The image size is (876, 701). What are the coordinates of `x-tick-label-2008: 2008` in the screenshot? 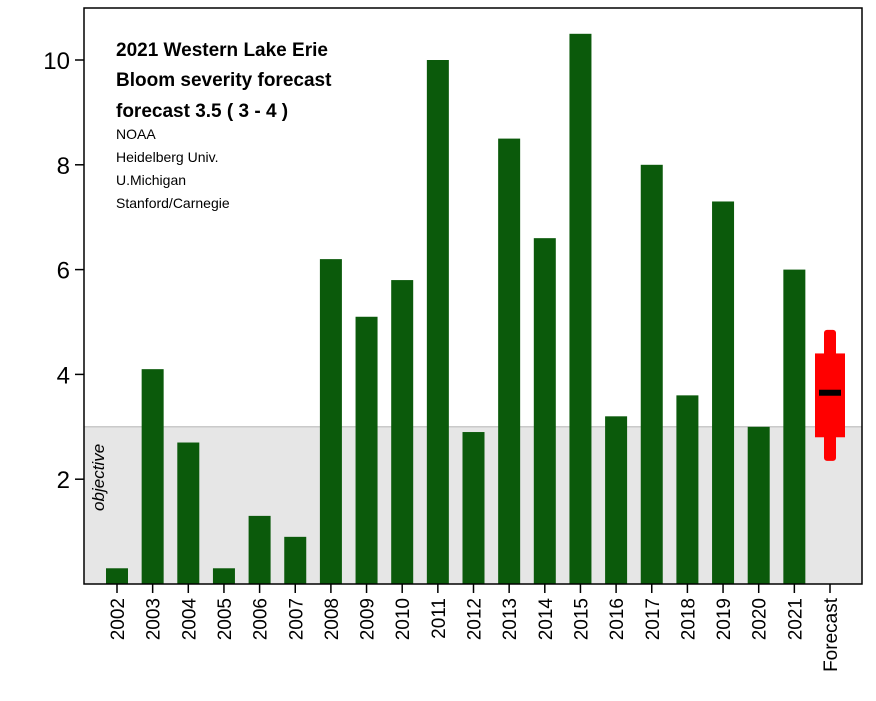 It's located at (332, 619).